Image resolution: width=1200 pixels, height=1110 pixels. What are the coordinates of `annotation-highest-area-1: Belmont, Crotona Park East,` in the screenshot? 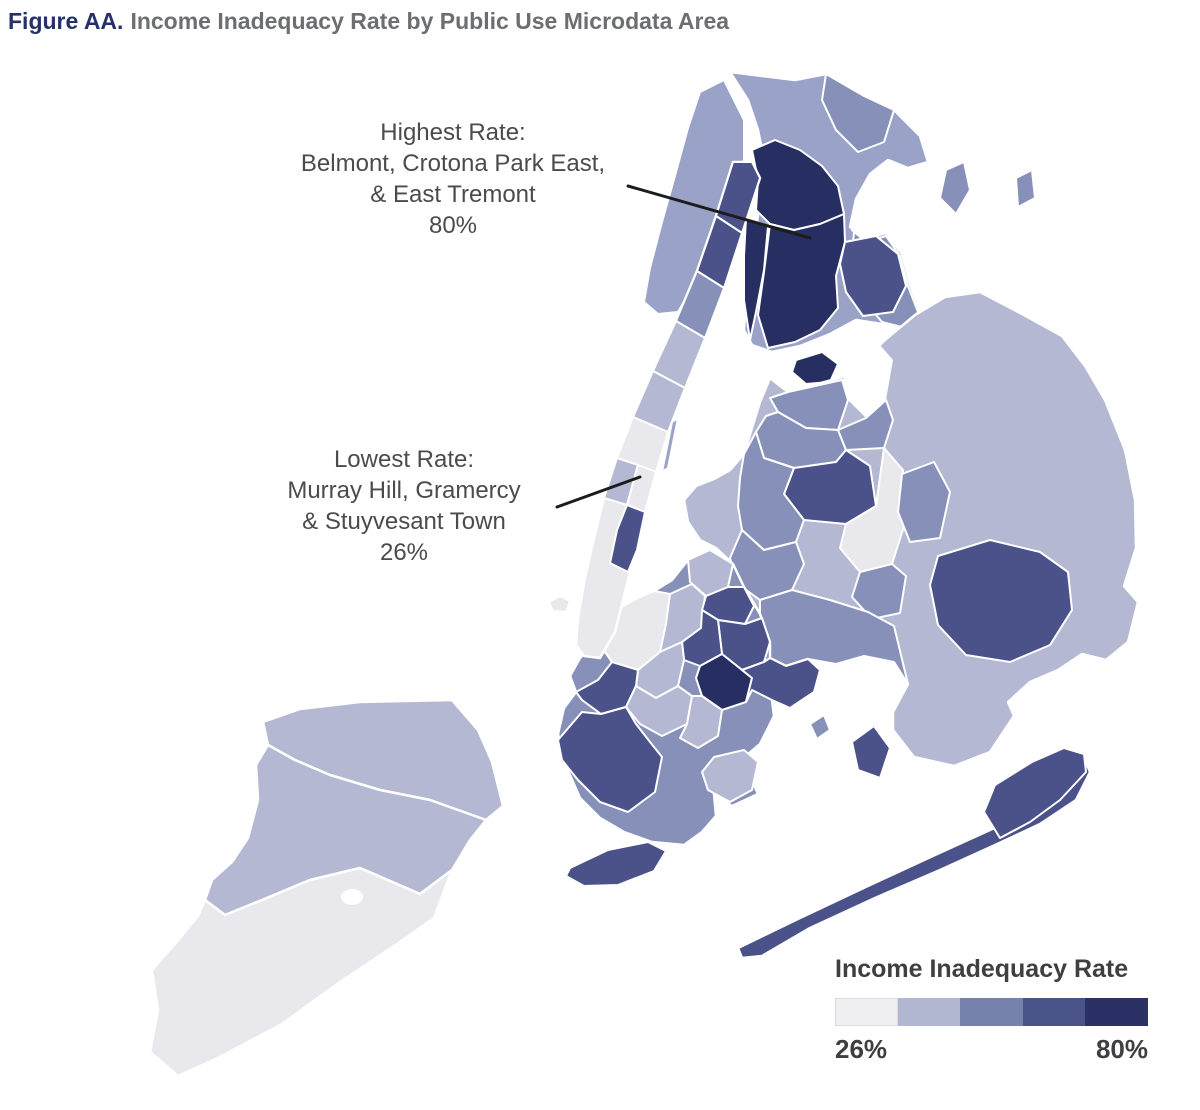 It's located at (453, 163).